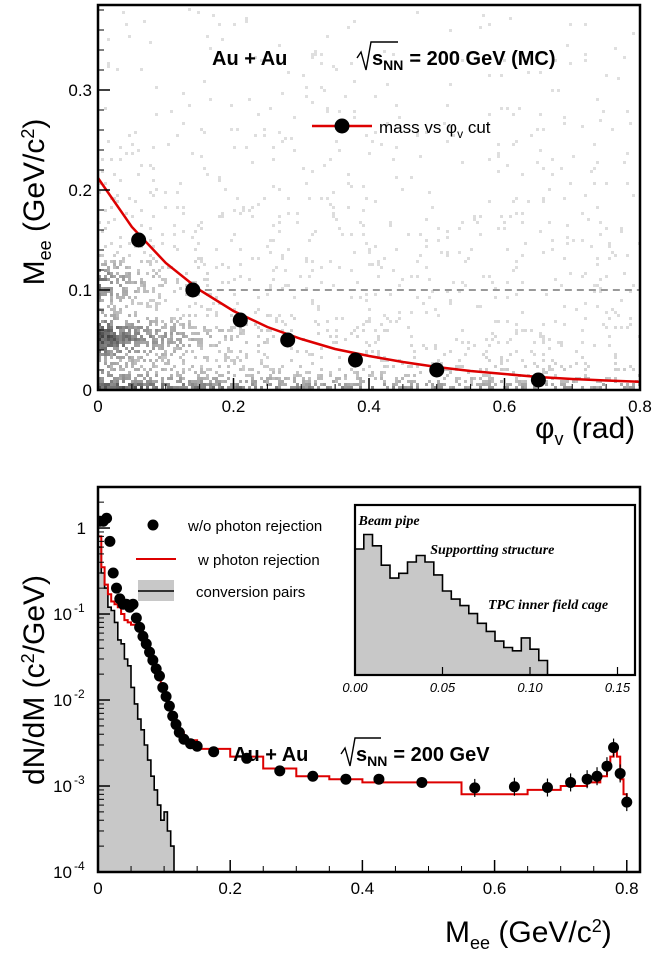 This screenshot has width=655, height=955. I want to click on top-legend-label: mass vs φv cut, so click(435, 129).